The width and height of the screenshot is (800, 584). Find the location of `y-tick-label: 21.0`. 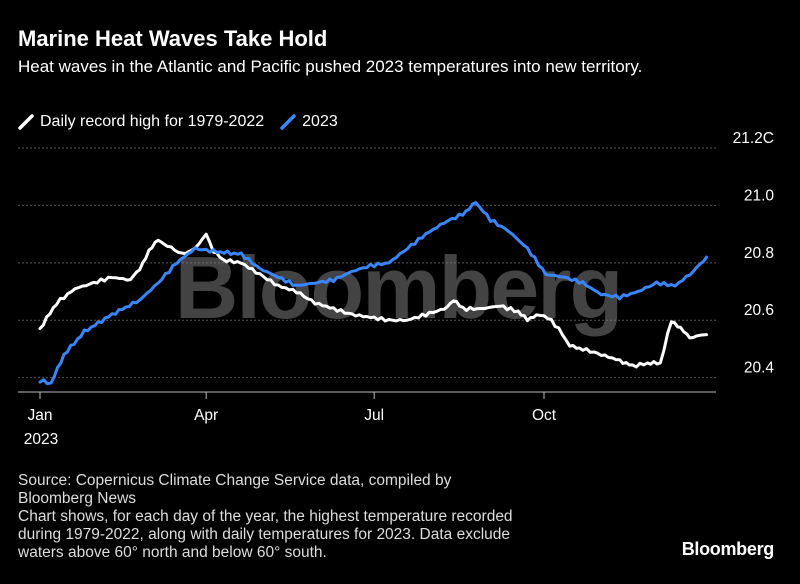

y-tick-label: 21.0 is located at coordinates (759, 195).